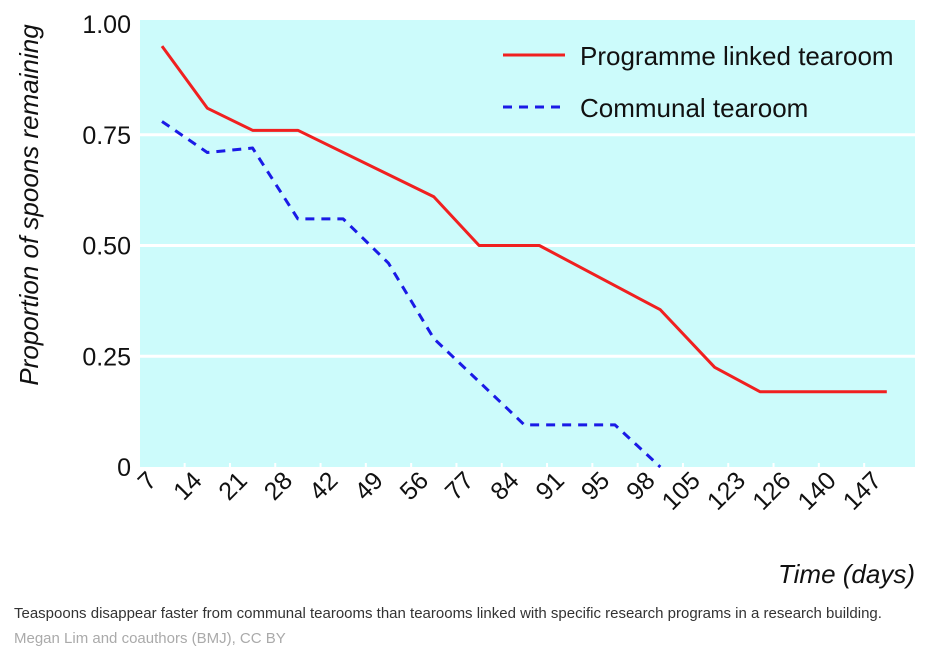 This screenshot has width=929, height=659. I want to click on legend-label: Communal tearoom, so click(694, 108).